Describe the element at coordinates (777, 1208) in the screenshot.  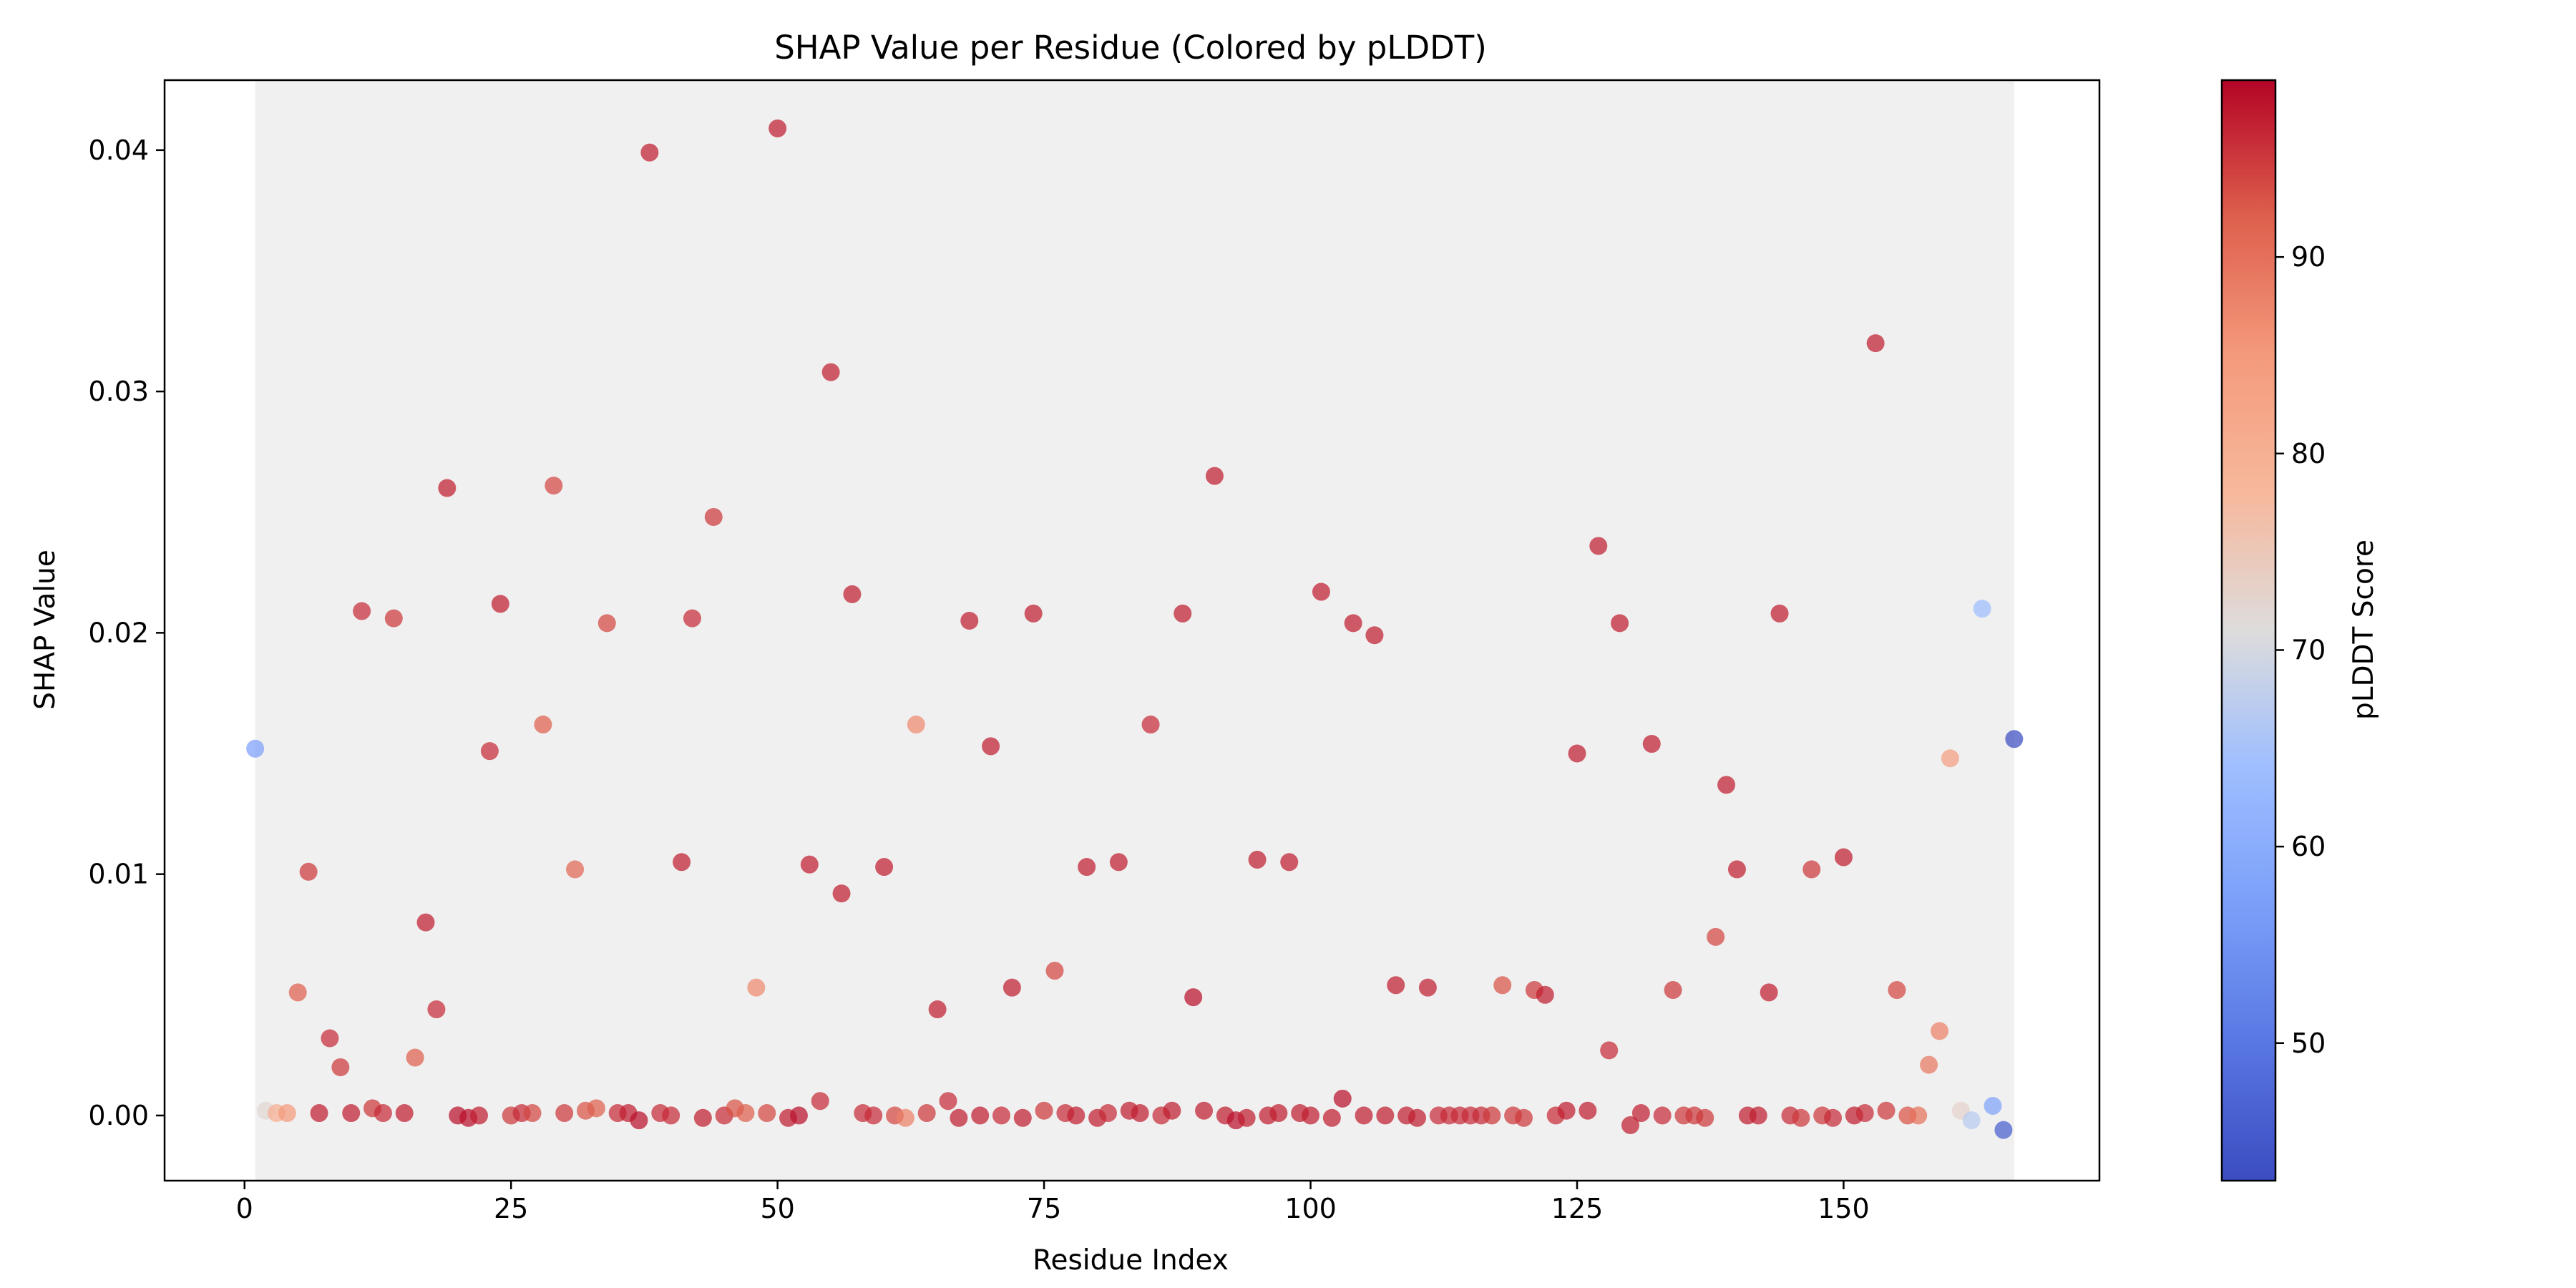
I see `x-tick-label: 50` at that location.